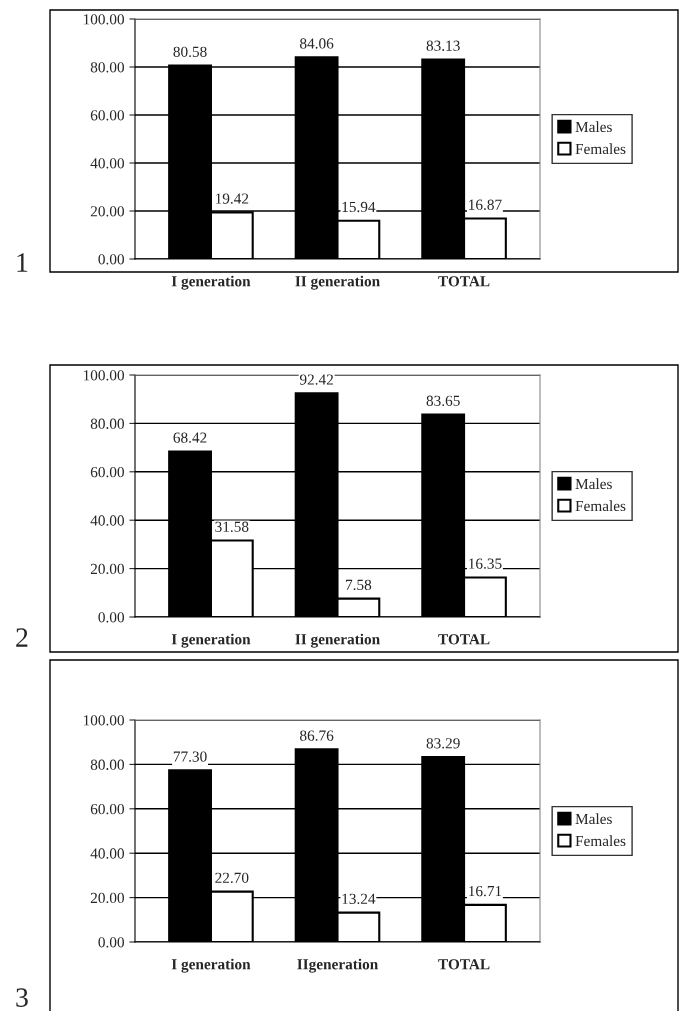  What do you see at coordinates (485, 563) in the screenshot?
I see `data-label: 16.35` at bounding box center [485, 563].